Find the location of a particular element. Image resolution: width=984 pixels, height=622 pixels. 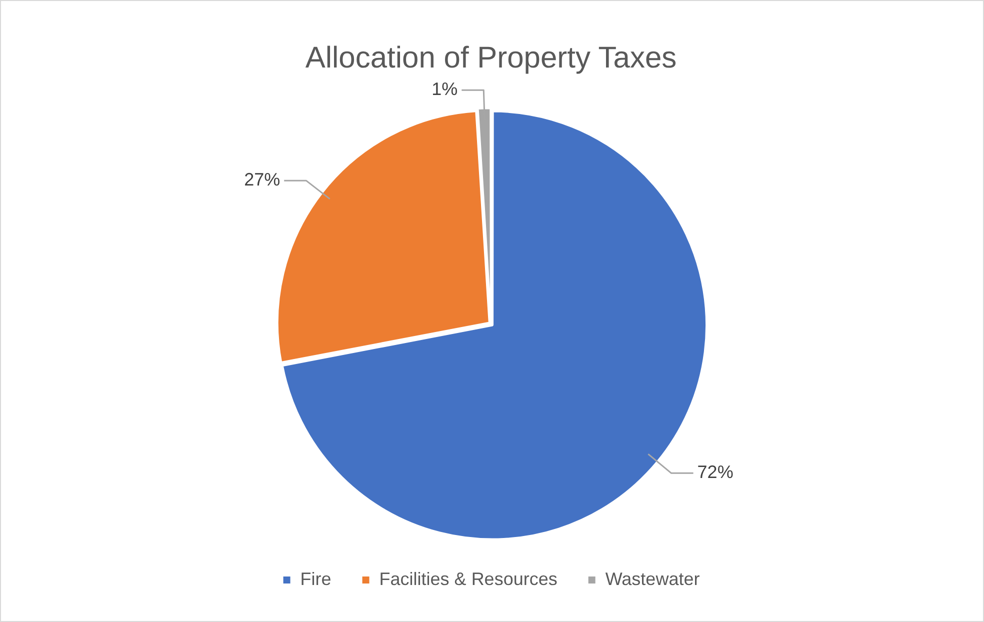

data-label: 1% is located at coordinates (445, 89).